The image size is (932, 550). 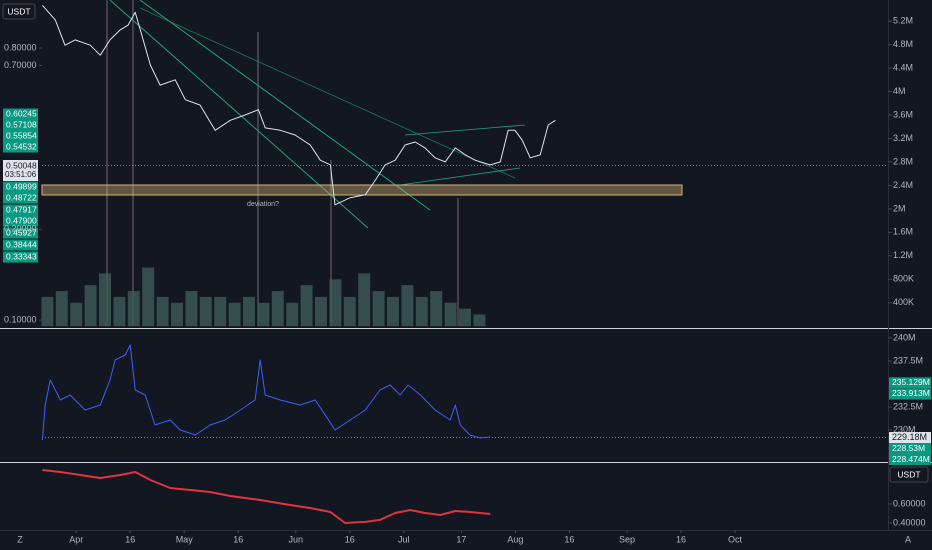 I want to click on value-tag: 228.474M, so click(x=911, y=459).